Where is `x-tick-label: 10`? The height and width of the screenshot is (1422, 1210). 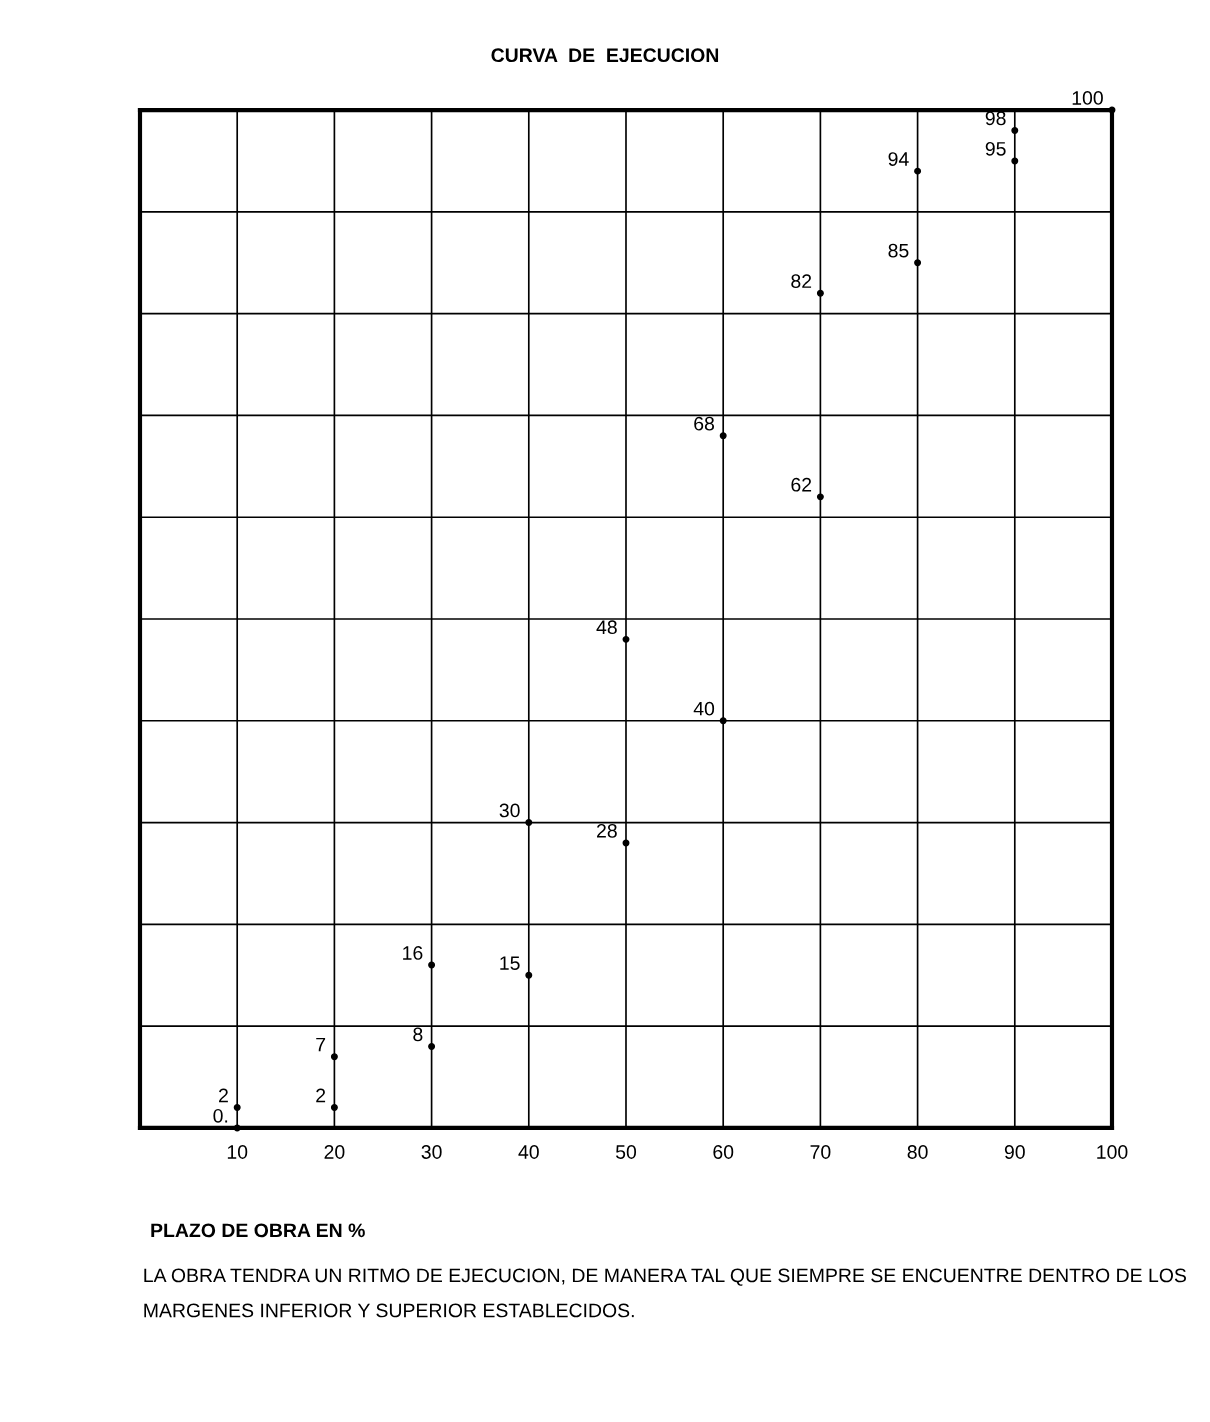
x-tick-label: 10 is located at coordinates (237, 1152).